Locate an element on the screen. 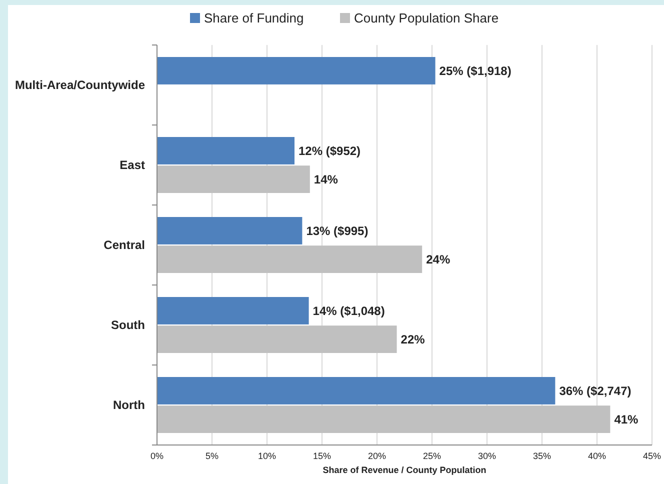 The width and height of the screenshot is (664, 484). x-tick-label: 0% is located at coordinates (157, 456).